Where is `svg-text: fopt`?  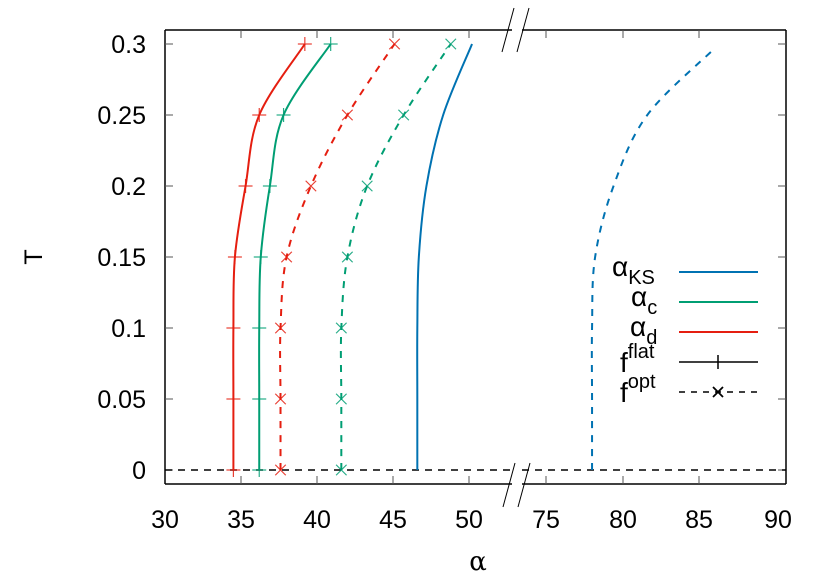 svg-text: fopt is located at coordinates (638, 389).